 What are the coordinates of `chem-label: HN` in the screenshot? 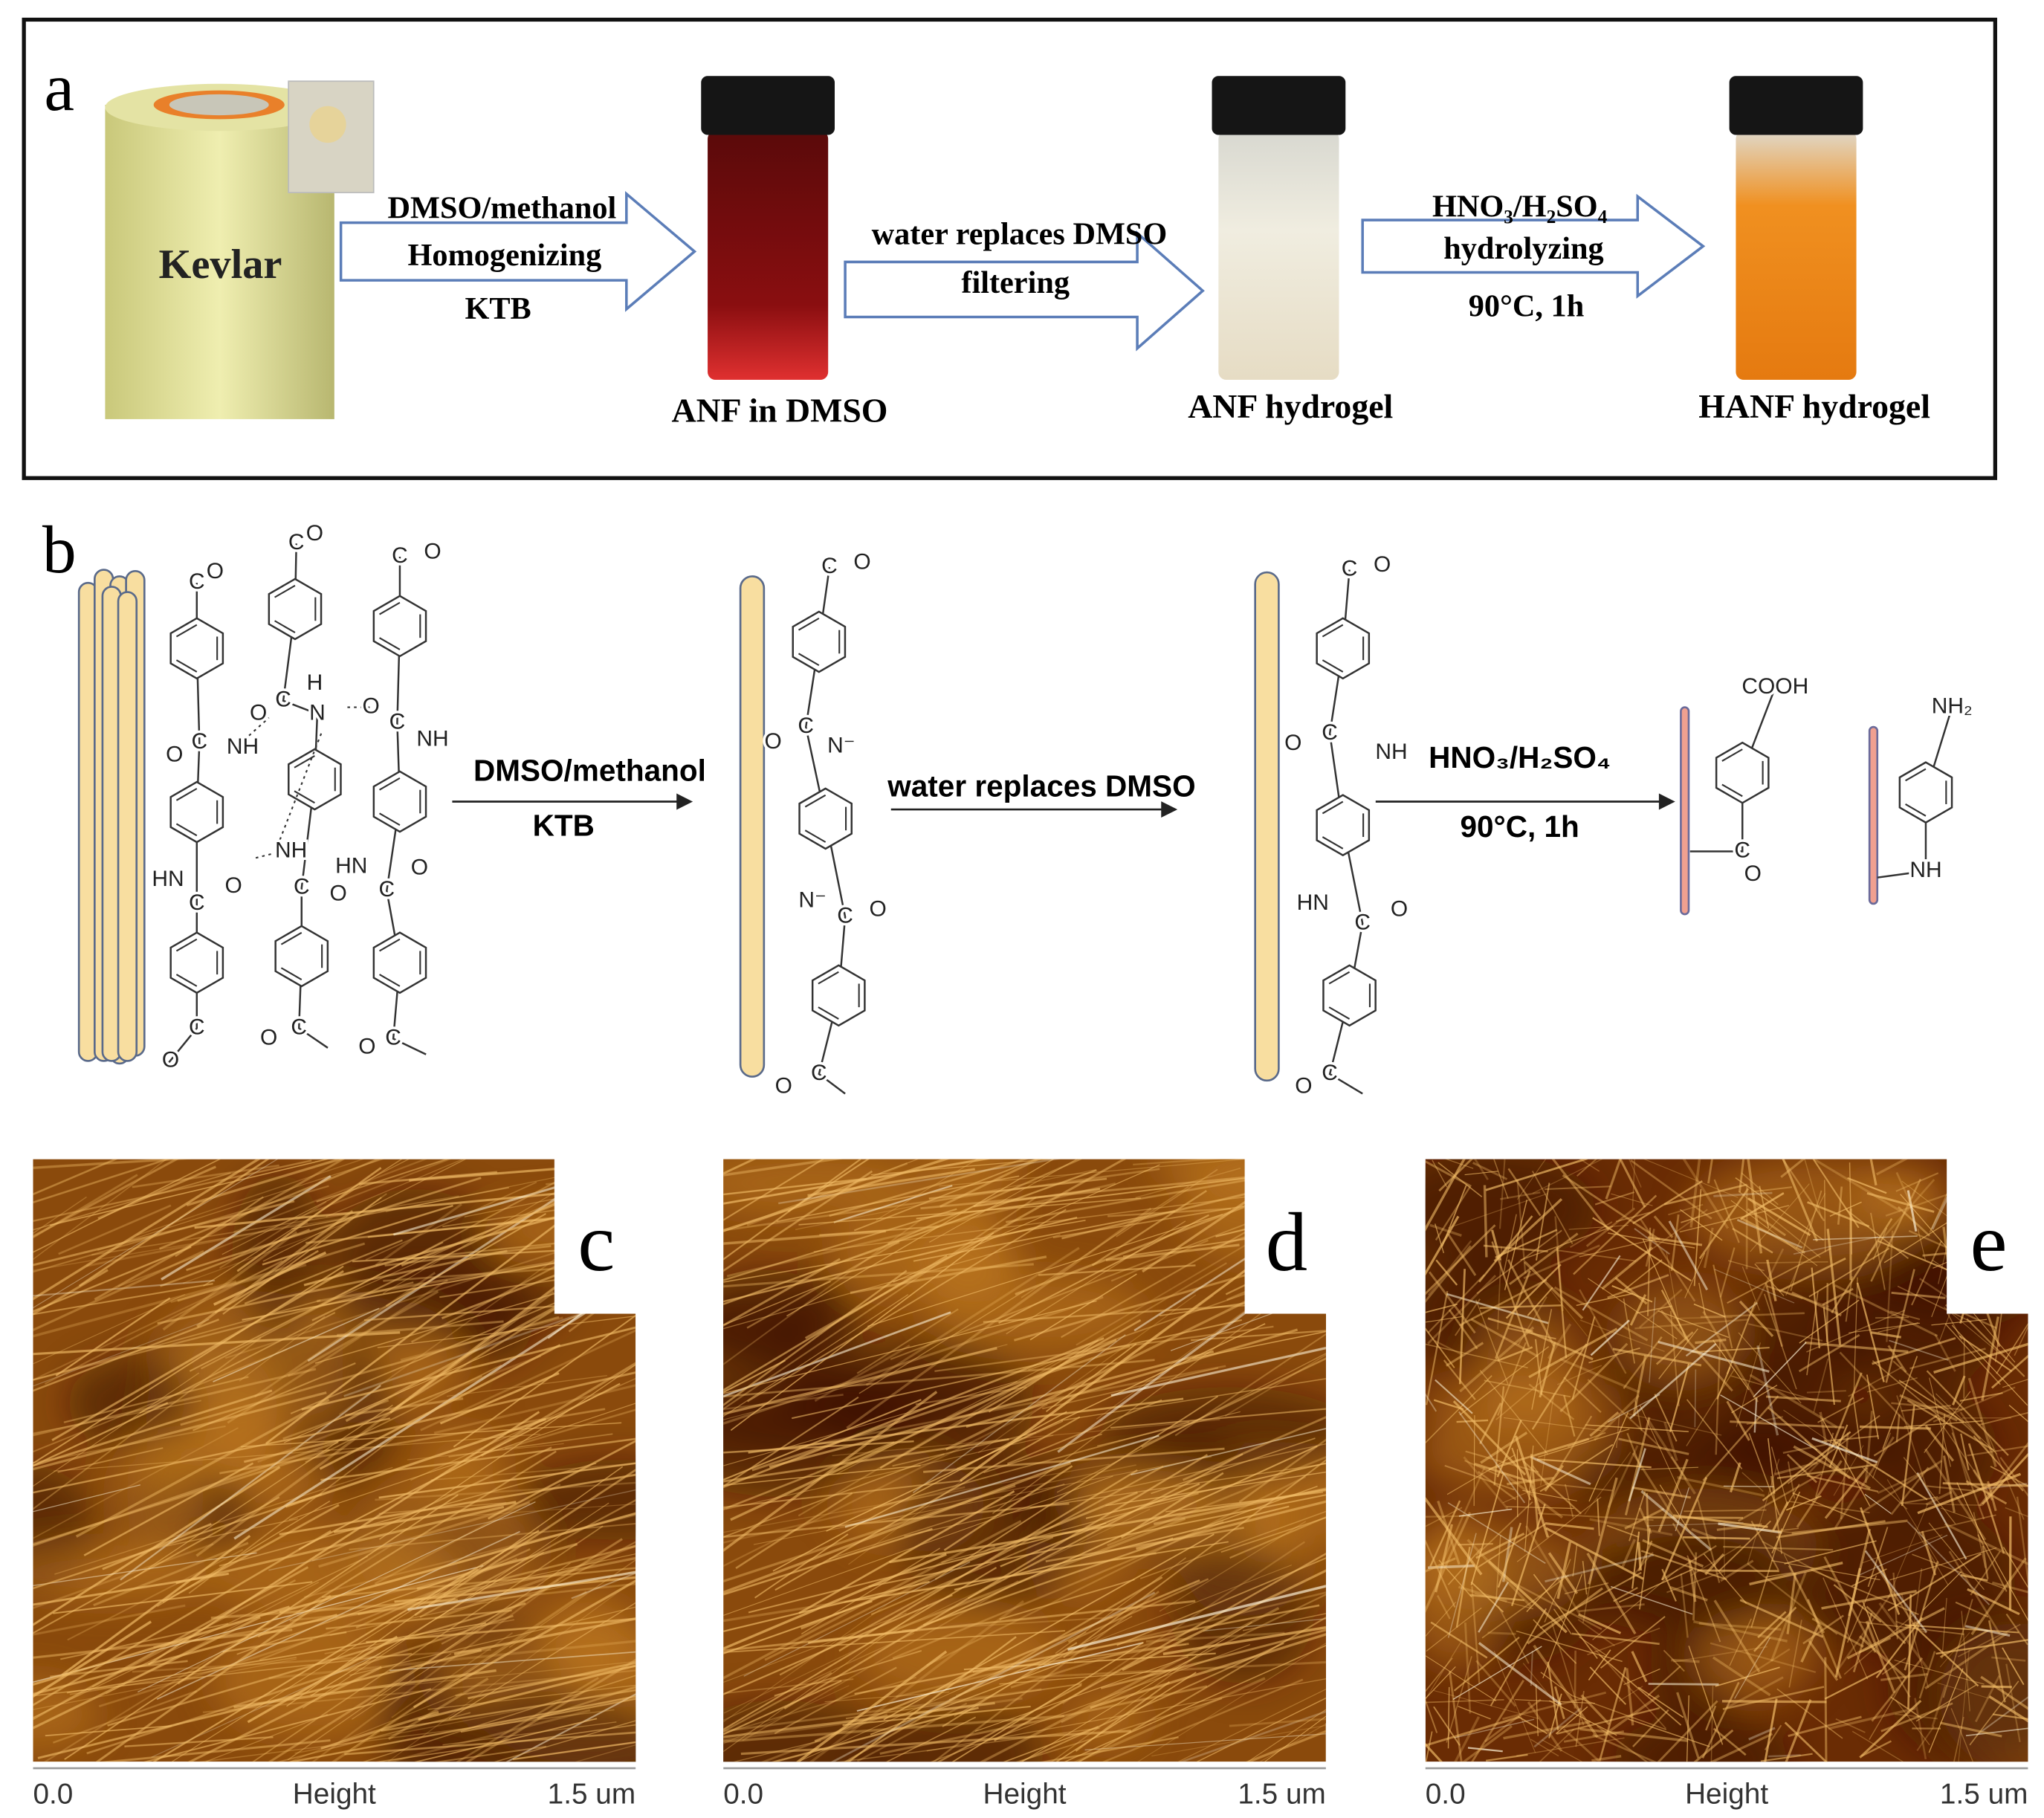 It's located at (168, 879).